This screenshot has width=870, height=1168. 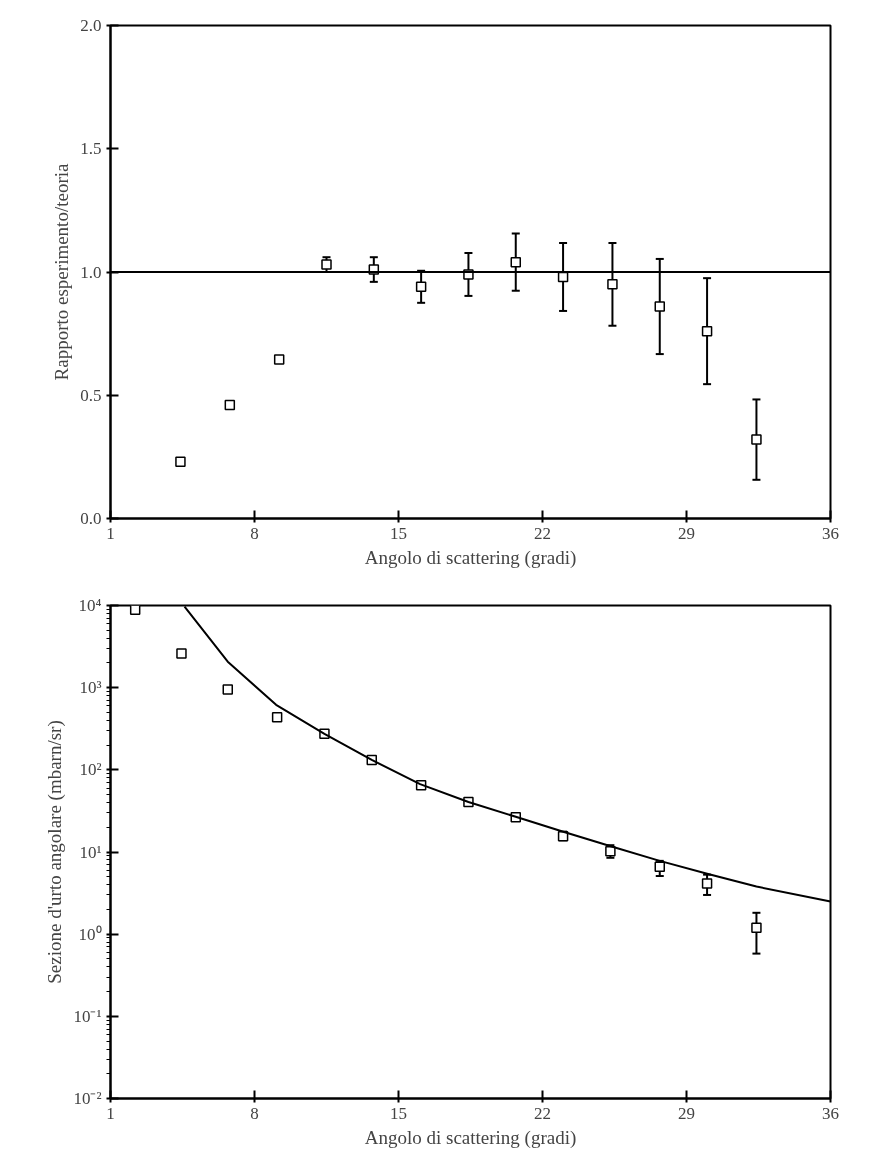 I want to click on y-tick-label: 1.5, so click(x=91, y=149).